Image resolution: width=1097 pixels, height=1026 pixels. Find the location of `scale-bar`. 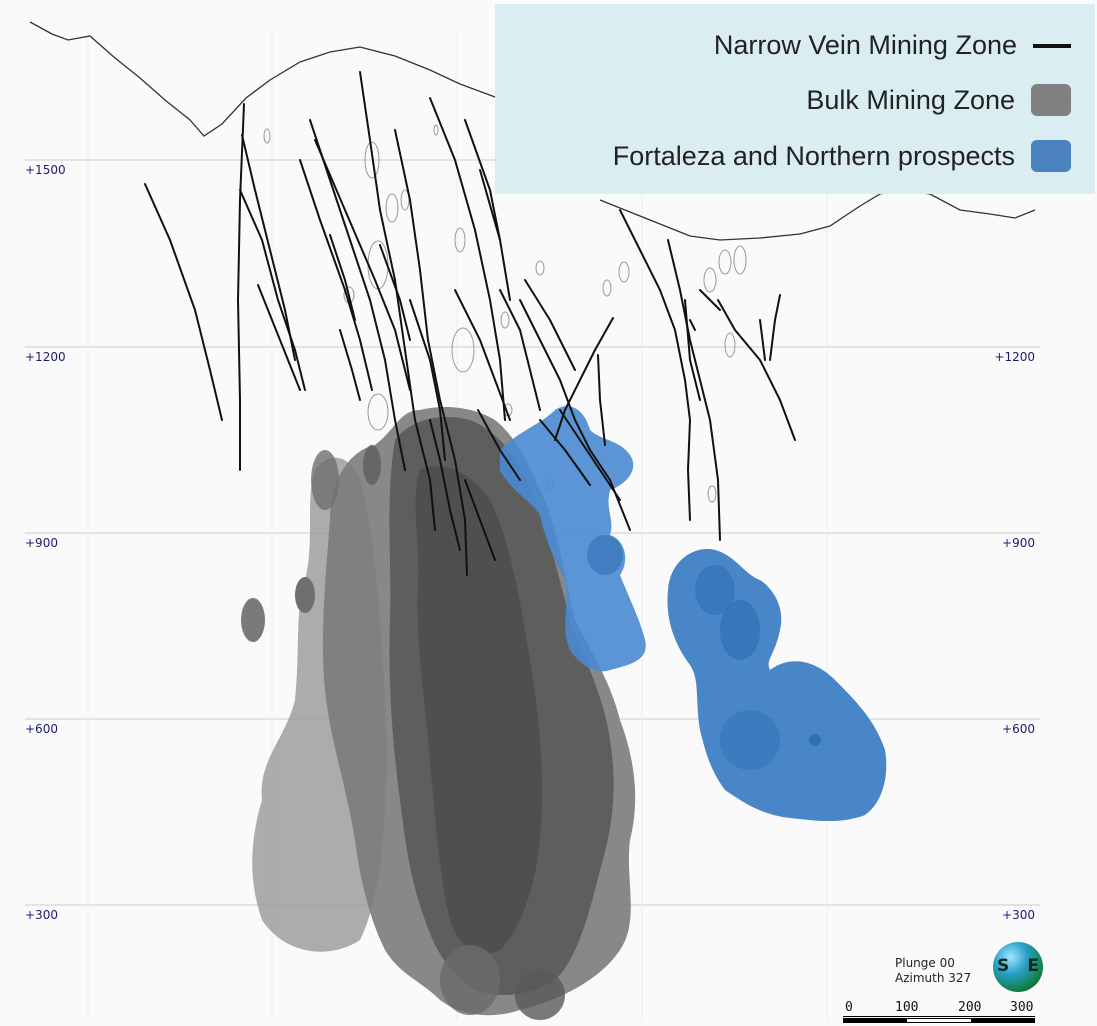

scale-bar is located at coordinates (939, 1021).